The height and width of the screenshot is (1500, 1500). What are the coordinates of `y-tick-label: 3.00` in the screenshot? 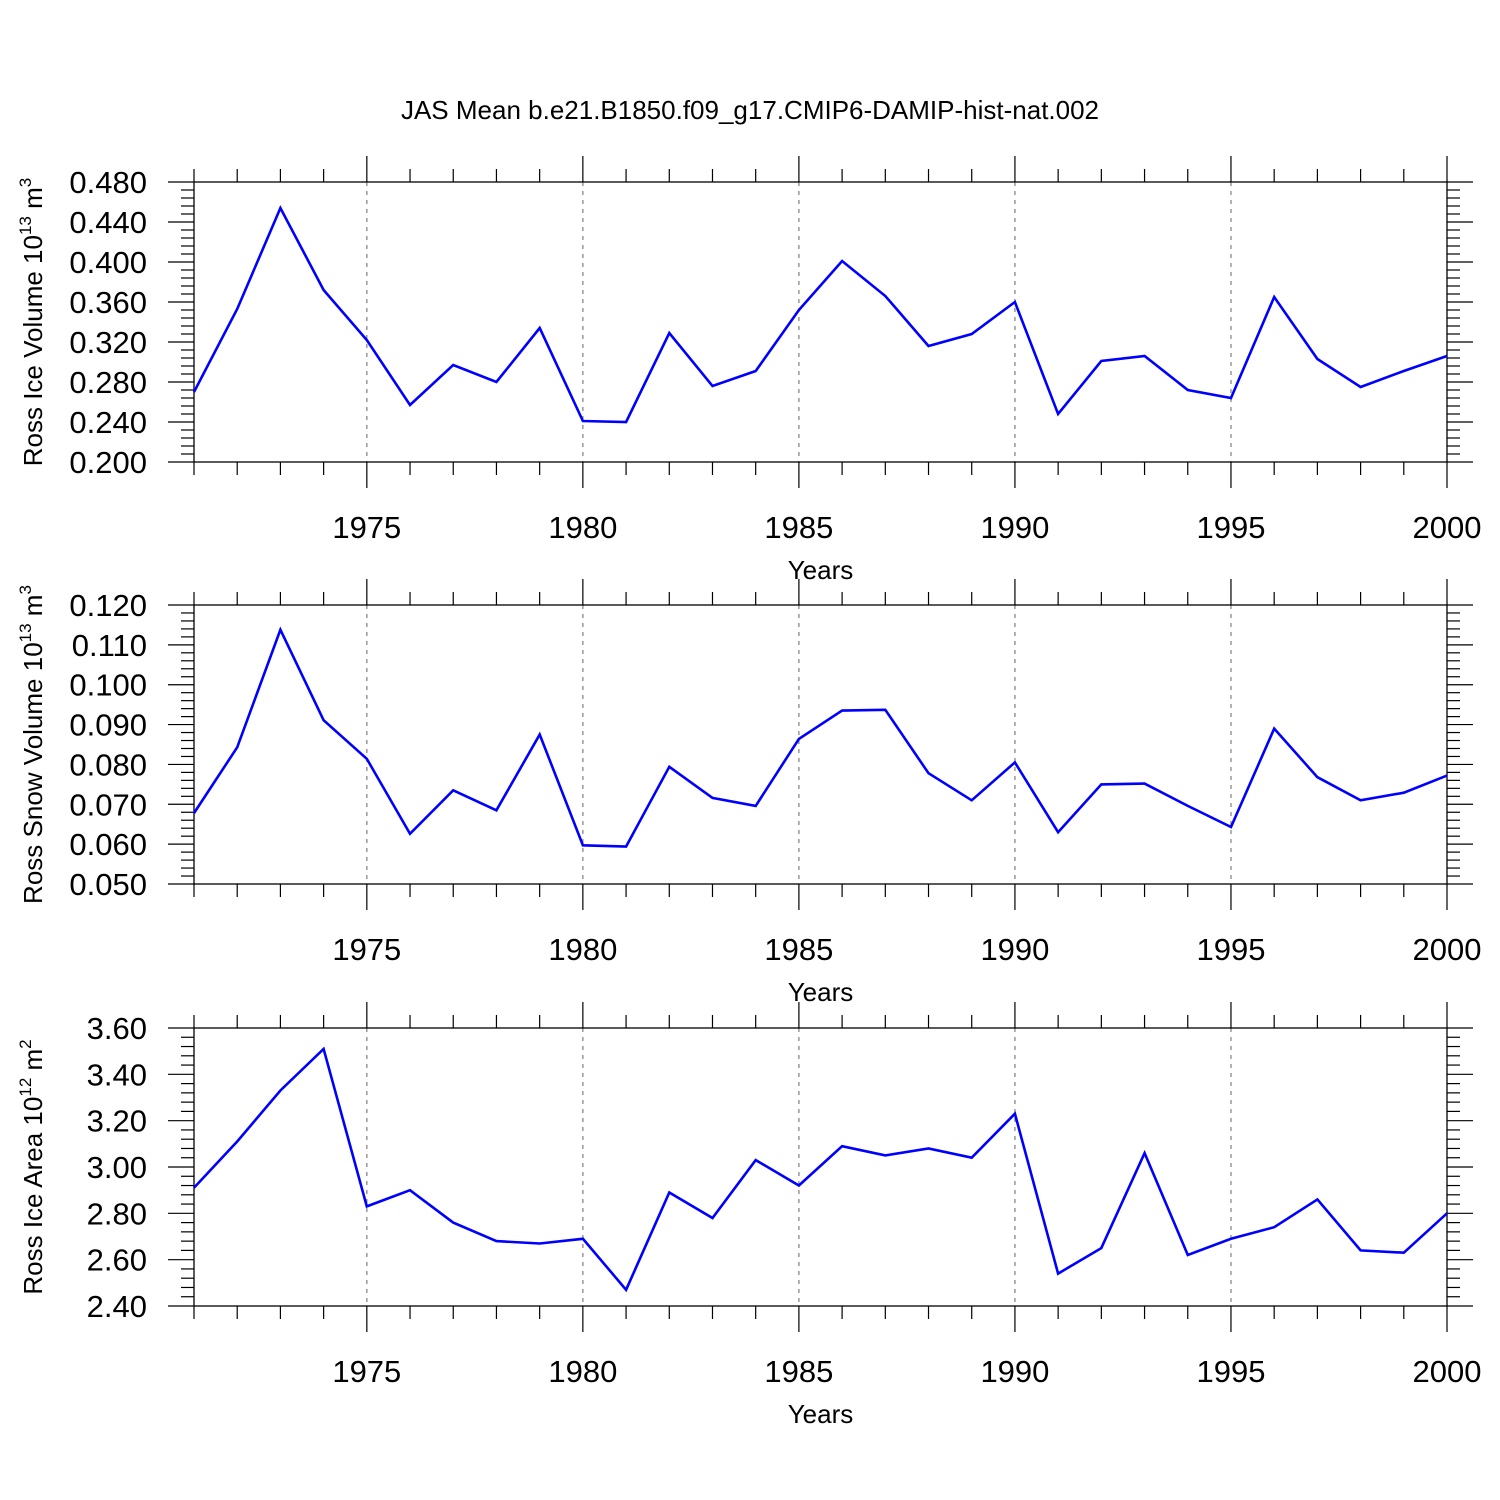 It's located at (117, 1167).